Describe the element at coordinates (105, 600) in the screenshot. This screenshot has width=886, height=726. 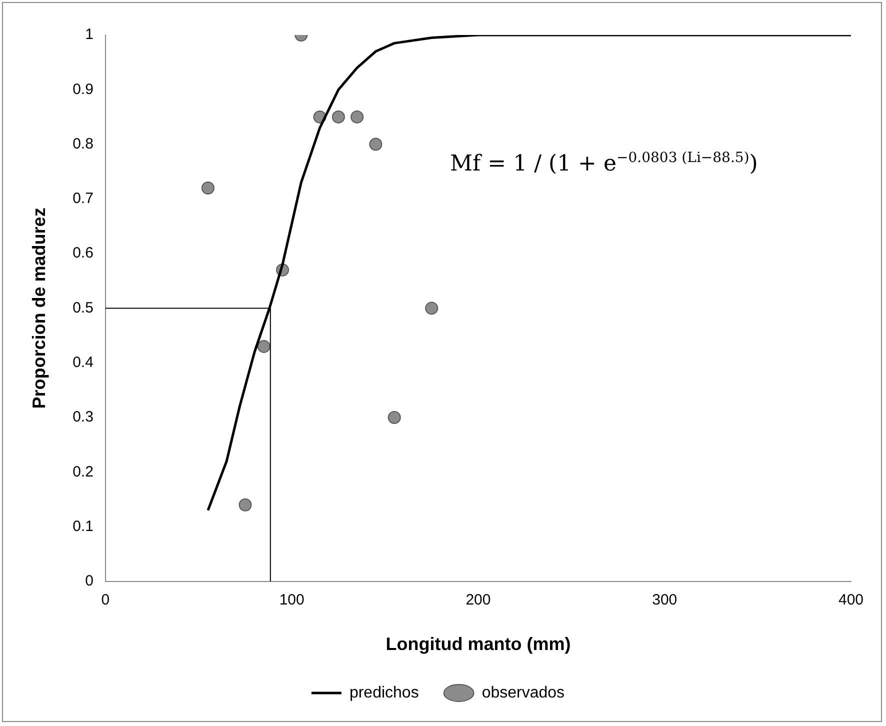
I see `x-tick-label: 0` at that location.